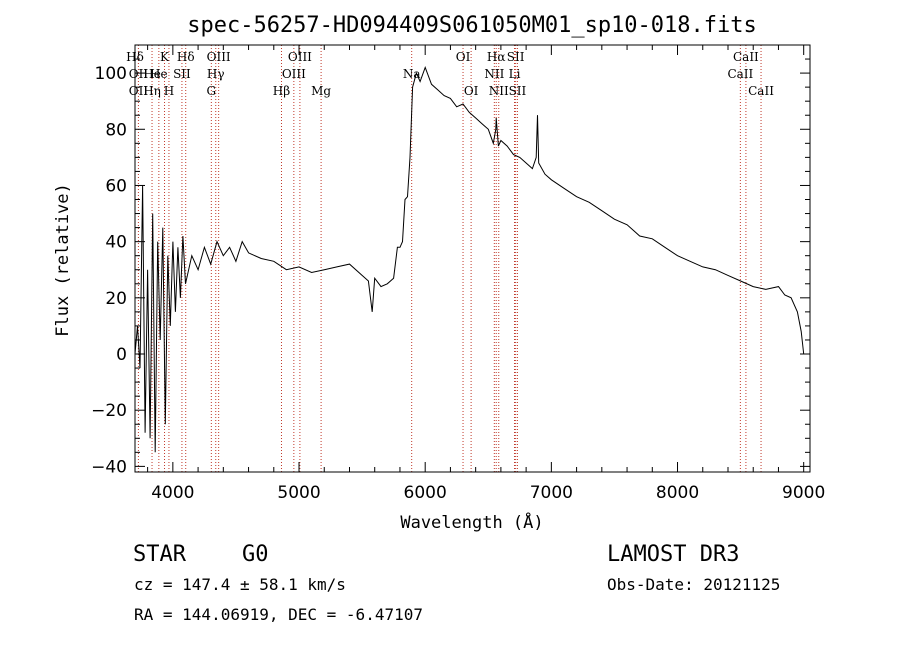 The image size is (900, 649). I want to click on y-tick-label: −20, so click(109, 411).